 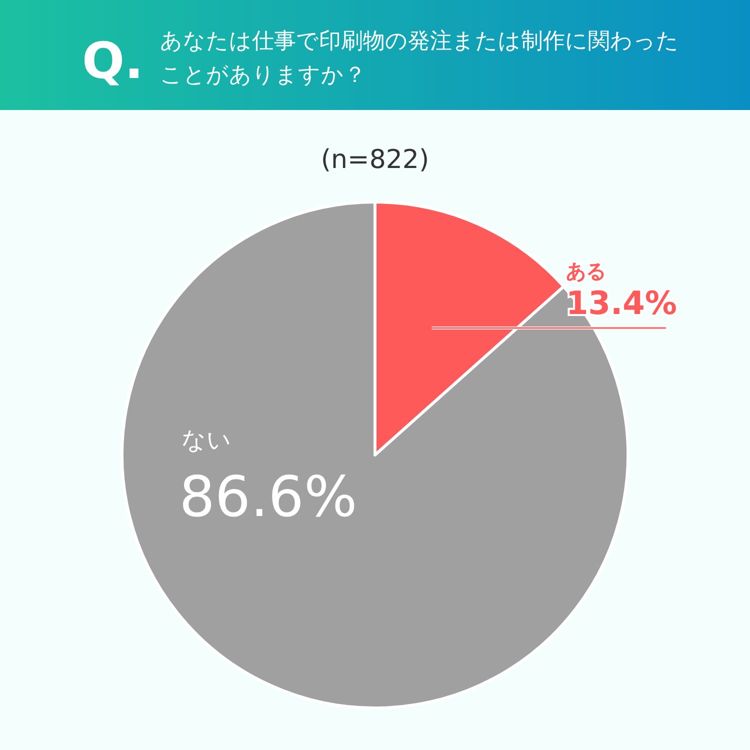 I want to click on chart-title: あなたは仕事で印刷物の発注または制作に関わったことがありますか？, so click(x=419, y=58).